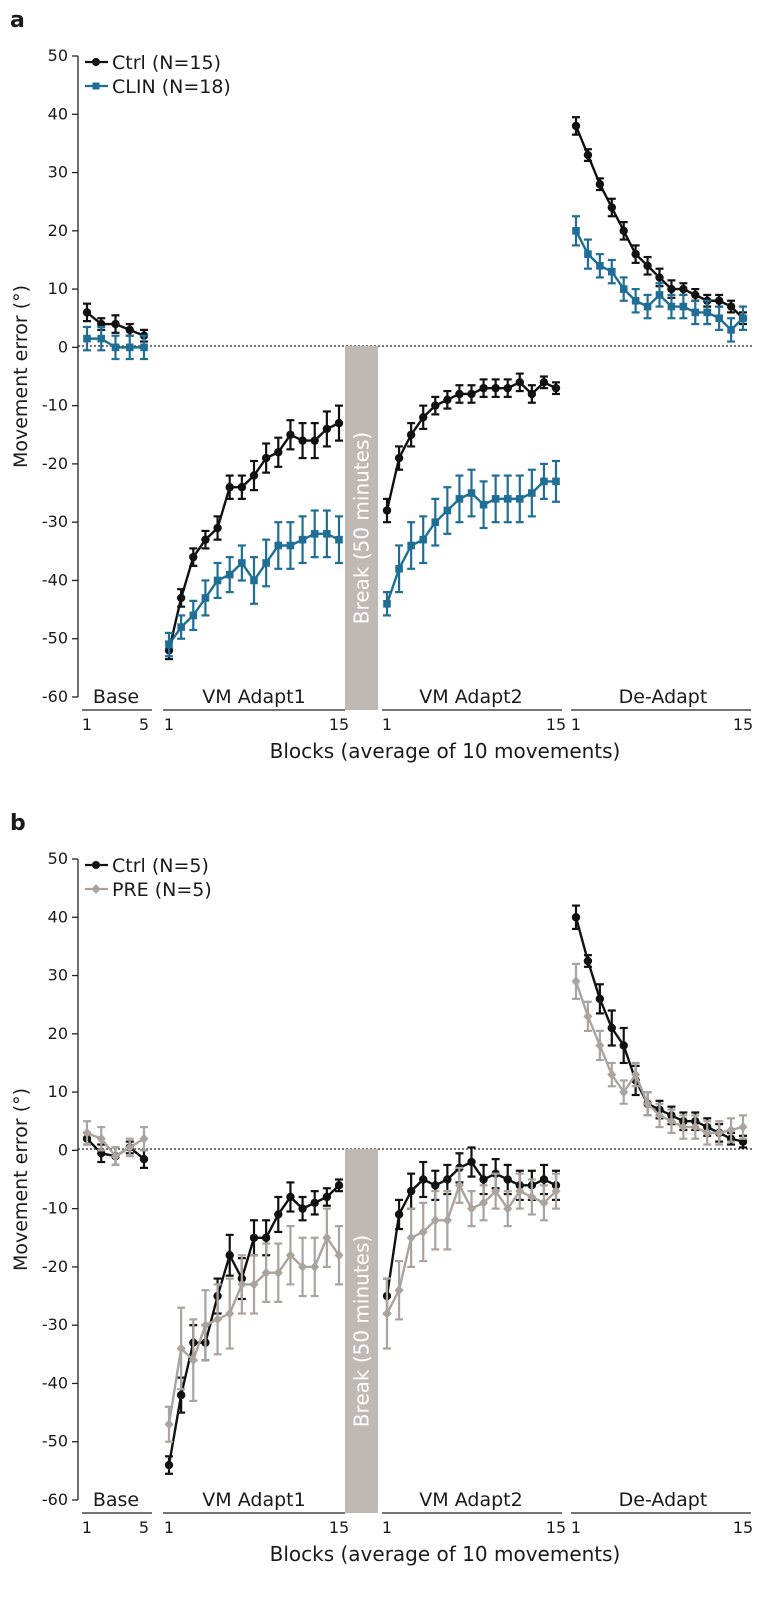 This screenshot has height=1610, width=777. Describe the element at coordinates (55, 1441) in the screenshot. I see `y-tick-label: -50` at that location.